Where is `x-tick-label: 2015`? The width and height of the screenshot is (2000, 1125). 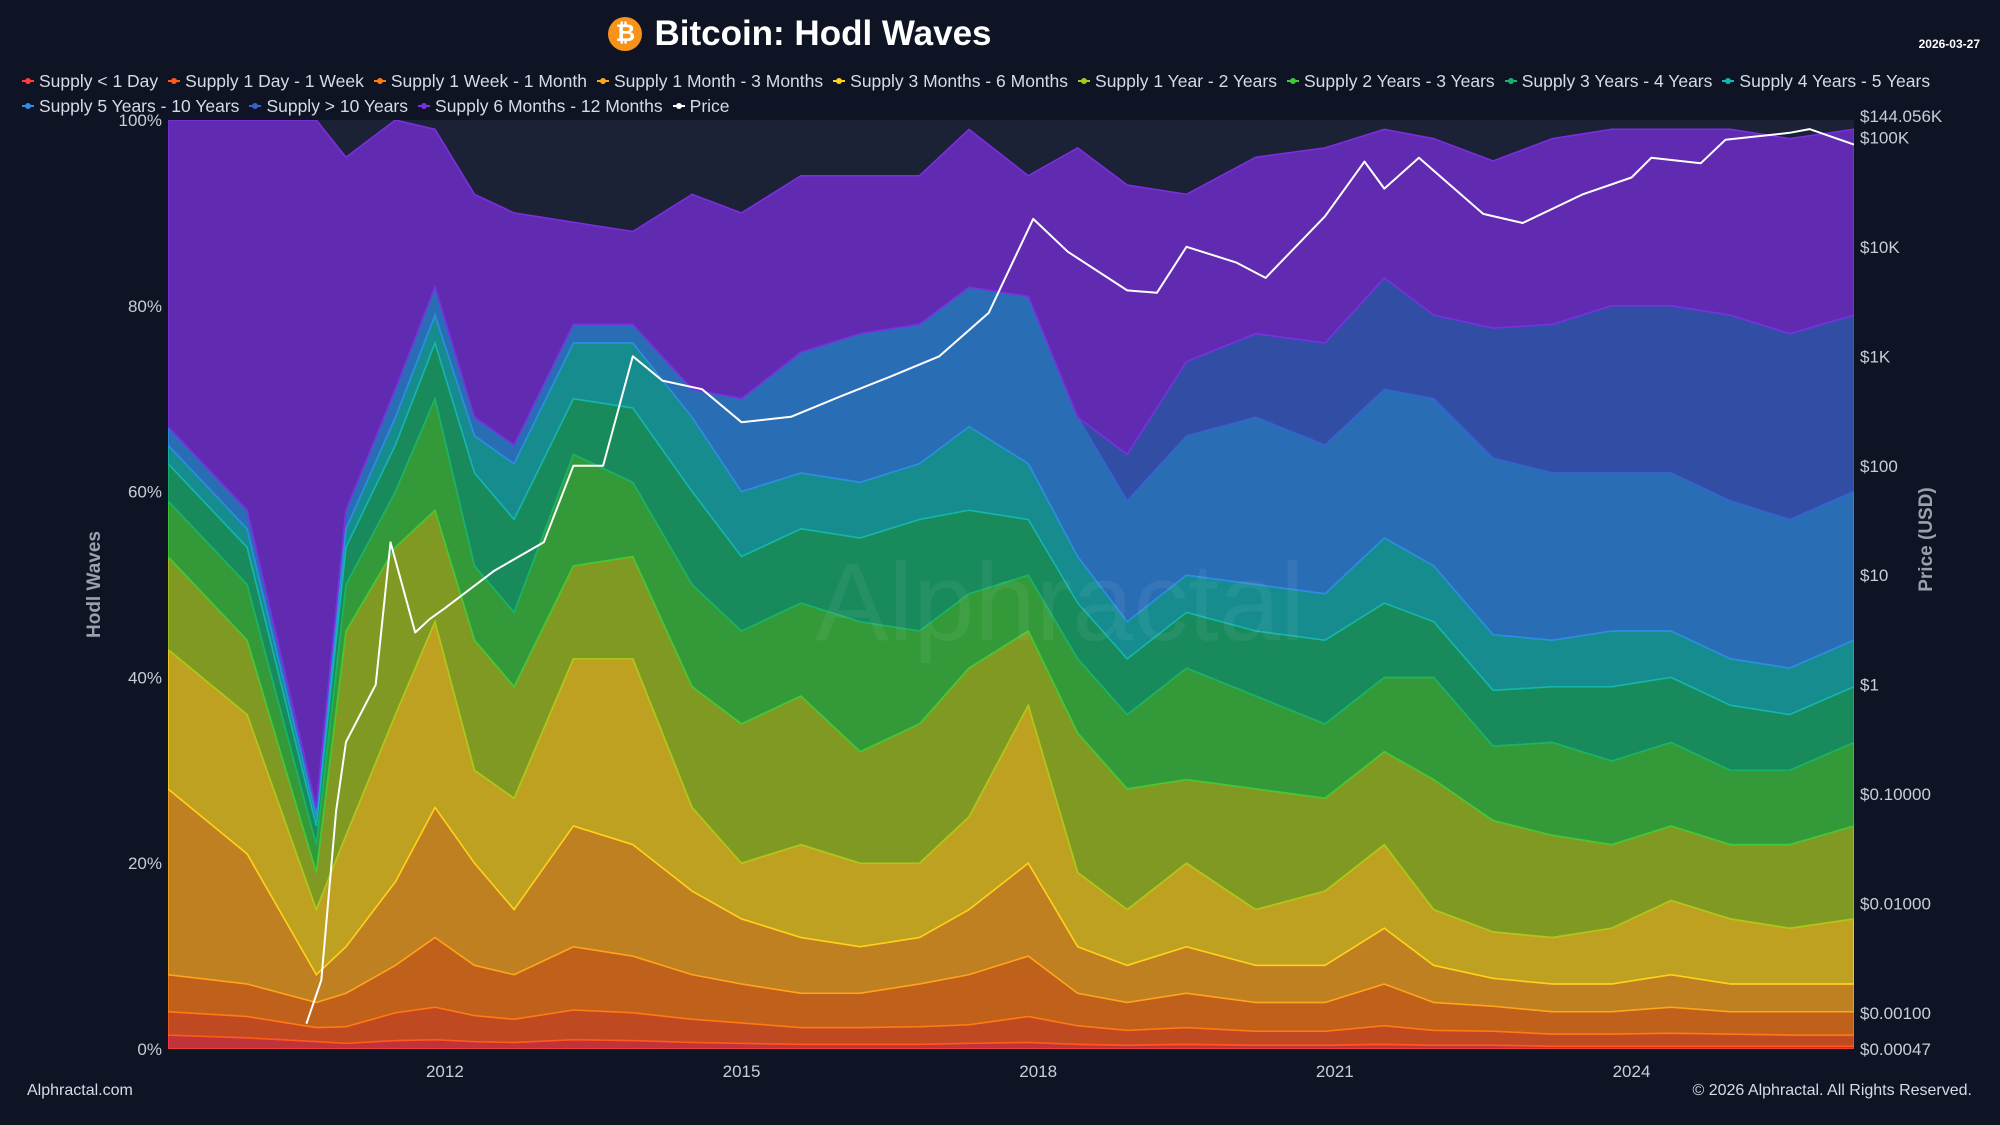 x-tick-label: 2015 is located at coordinates (742, 1071).